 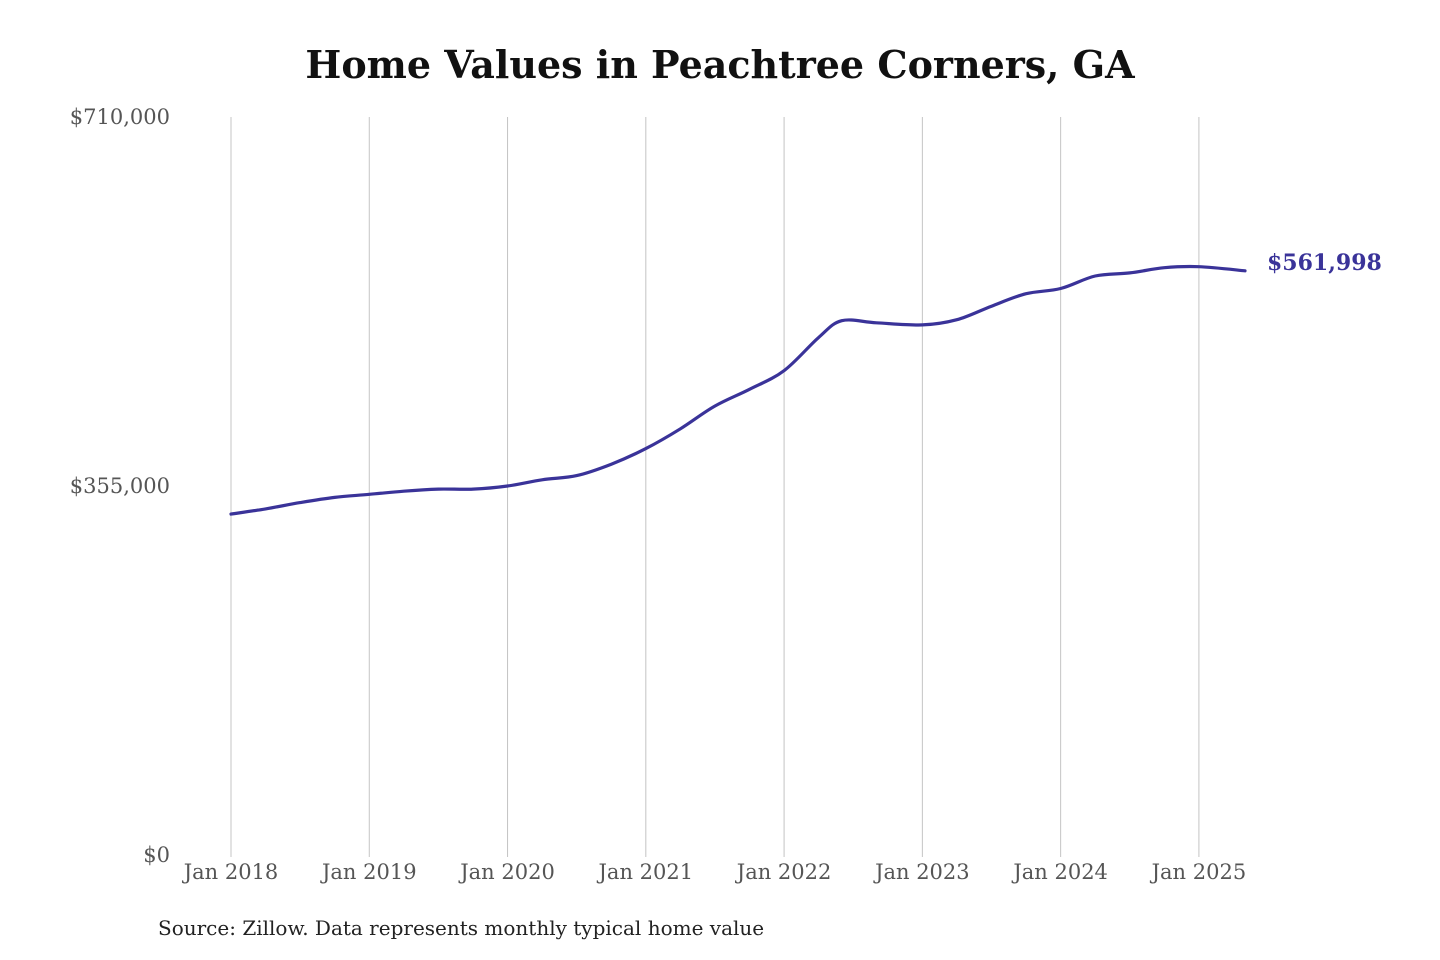 What do you see at coordinates (1059, 872) in the screenshot?
I see `x-tick-label: Jan 2024` at bounding box center [1059, 872].